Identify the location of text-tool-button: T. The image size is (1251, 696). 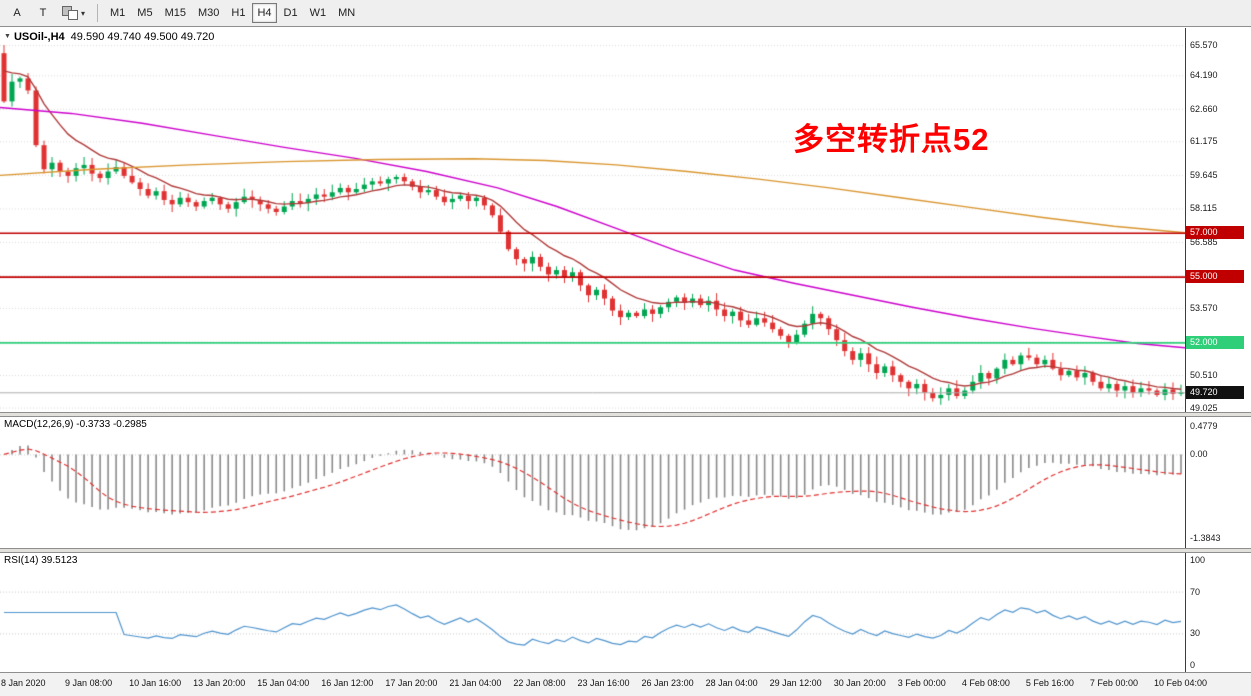
(43, 13).